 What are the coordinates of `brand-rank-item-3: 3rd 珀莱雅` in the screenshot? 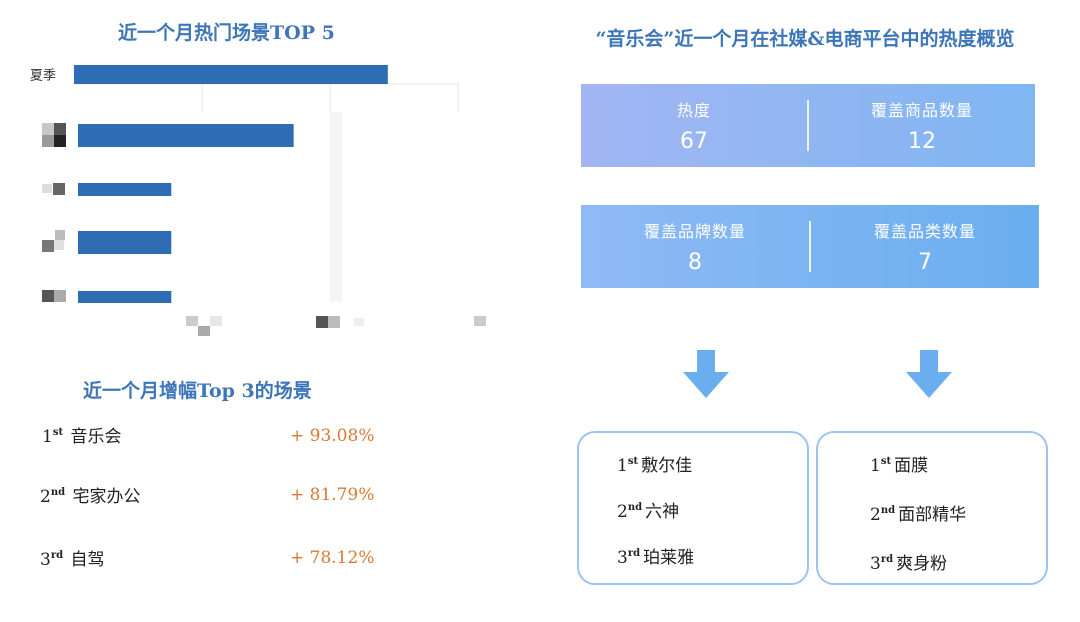 It's located at (655, 555).